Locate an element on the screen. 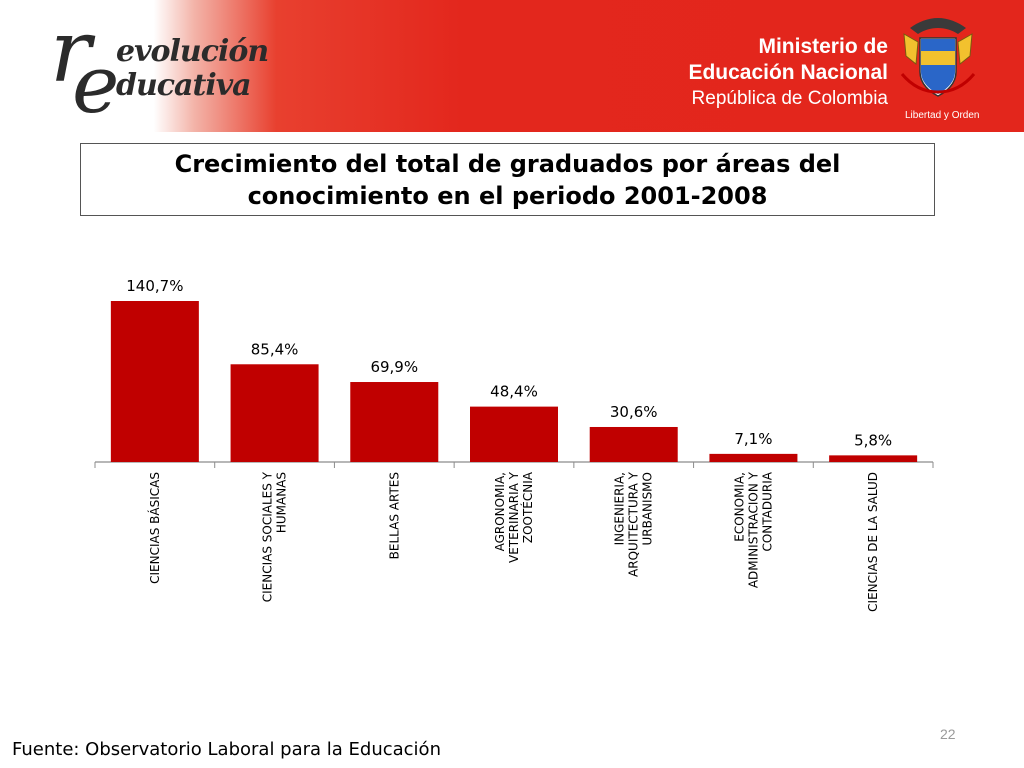 This screenshot has width=1024, height=768. tick-label: VETERINARIA Y is located at coordinates (514, 517).